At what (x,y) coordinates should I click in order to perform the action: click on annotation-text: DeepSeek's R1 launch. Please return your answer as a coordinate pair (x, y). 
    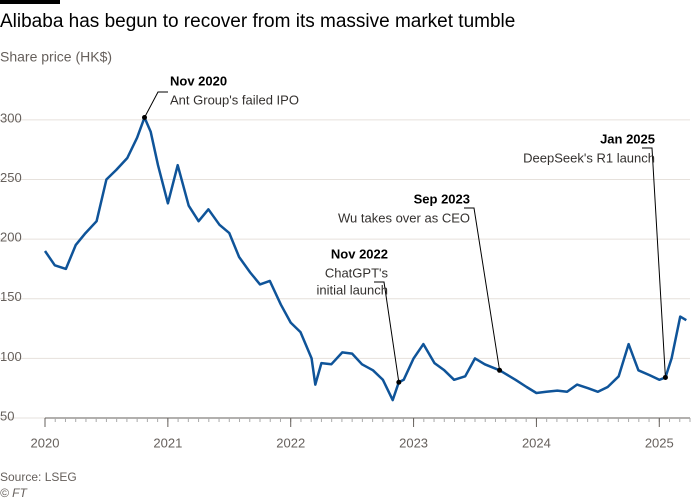
    Looking at the image, I should click on (589, 157).